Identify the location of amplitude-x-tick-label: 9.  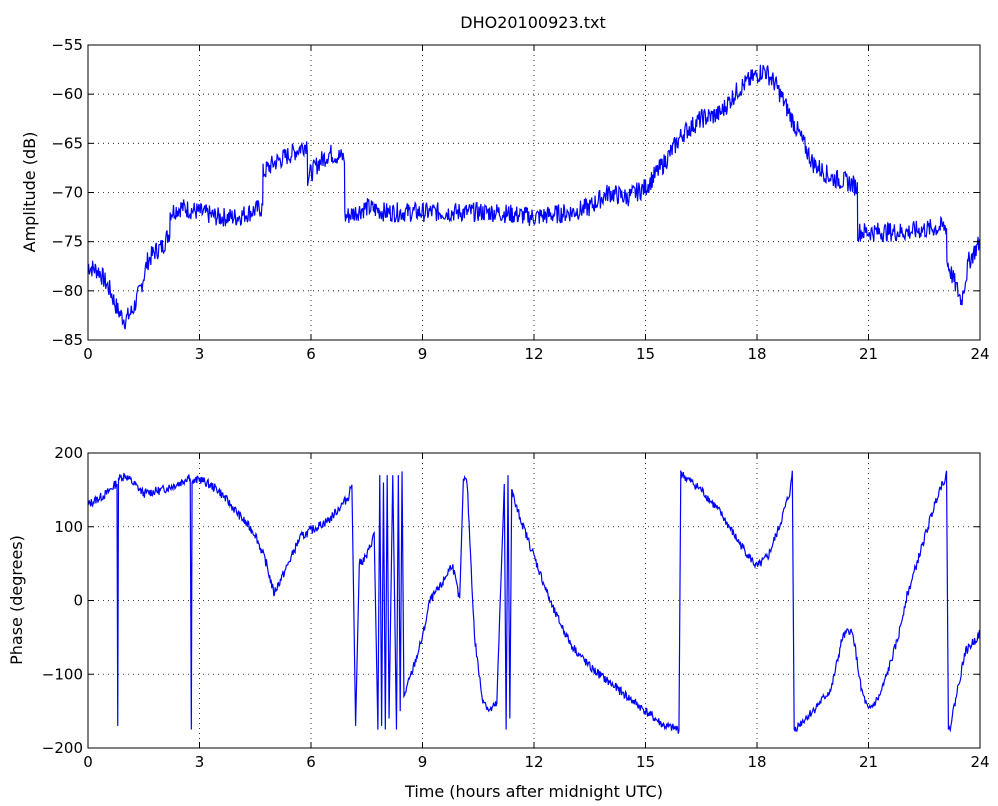
(423, 354).